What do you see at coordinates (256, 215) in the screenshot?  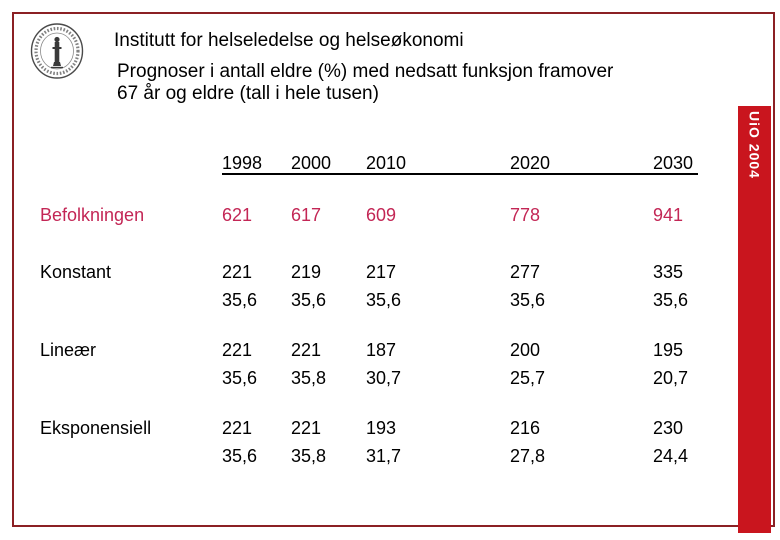 I see `table-cell: 621` at bounding box center [256, 215].